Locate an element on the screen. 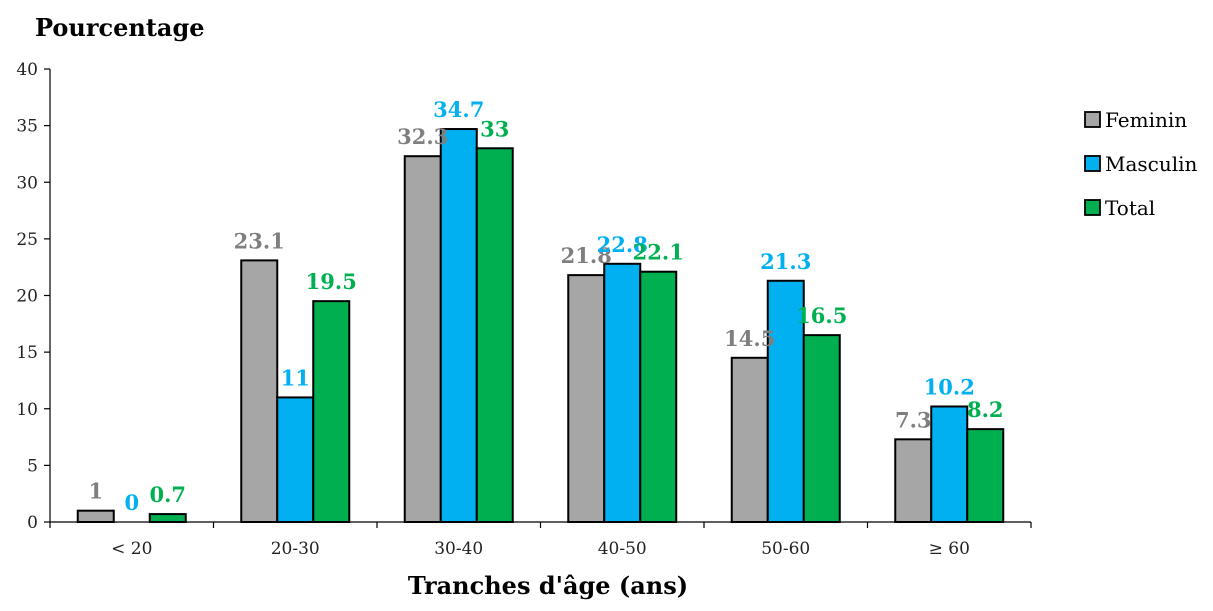 This screenshot has height=611, width=1213. x-tick-label: ≥ 60 is located at coordinates (949, 549).